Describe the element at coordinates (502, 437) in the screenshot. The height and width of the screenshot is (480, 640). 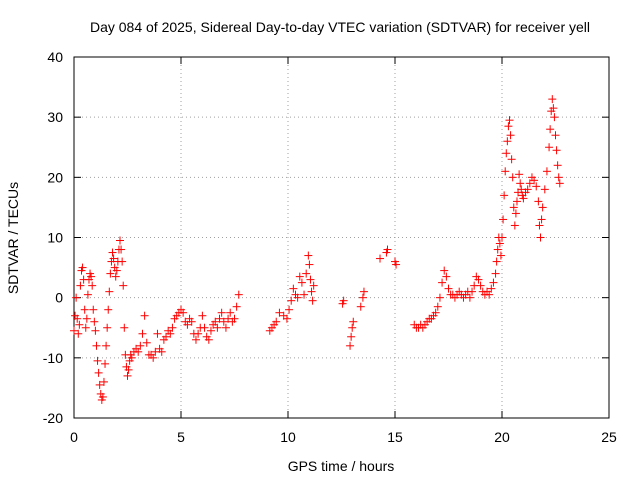
I see `x-tick-label: 20` at that location.